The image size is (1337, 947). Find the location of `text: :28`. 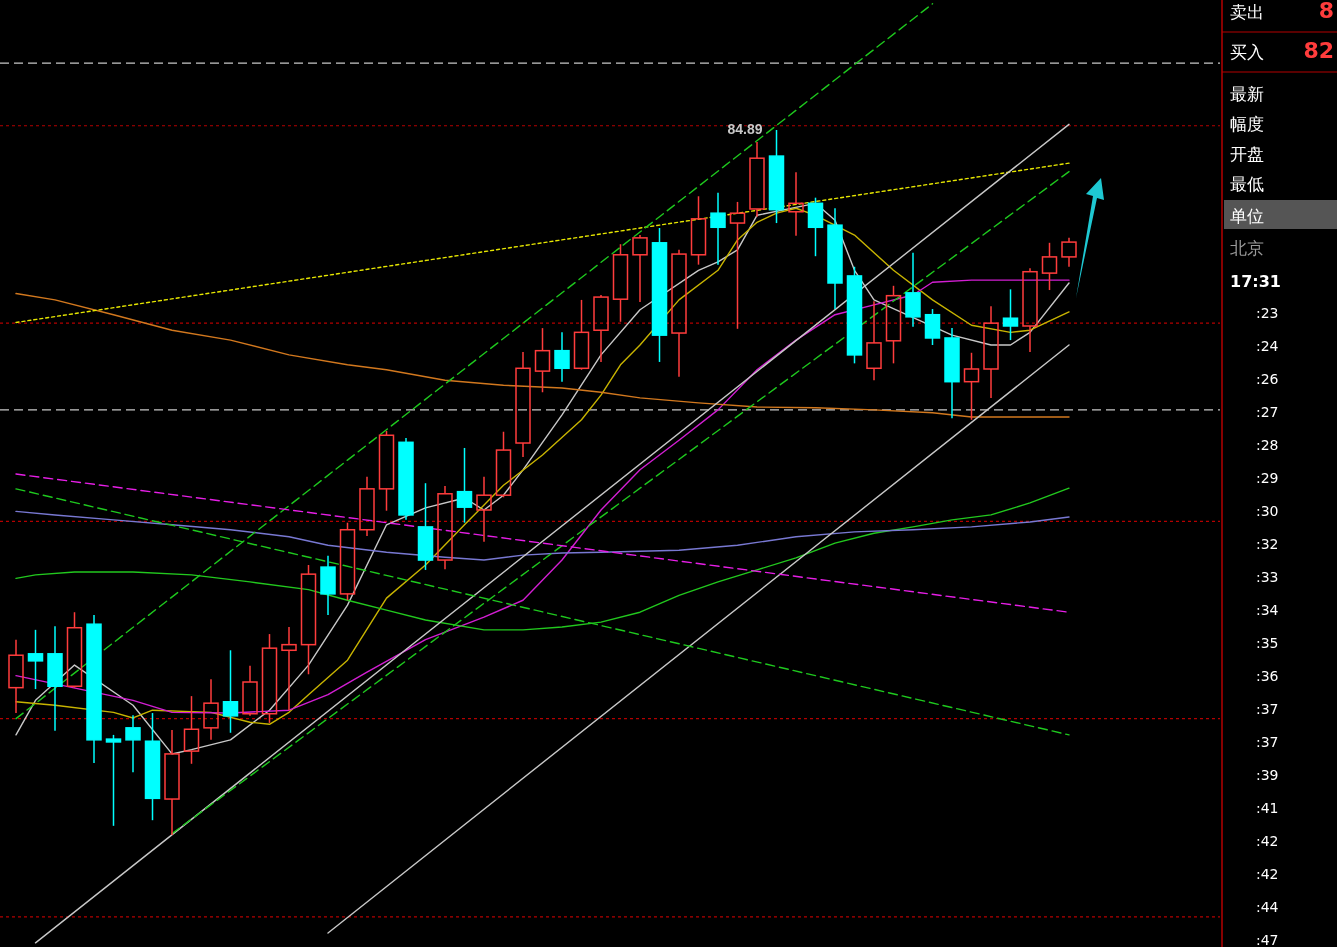

text: :28 is located at coordinates (1267, 445).